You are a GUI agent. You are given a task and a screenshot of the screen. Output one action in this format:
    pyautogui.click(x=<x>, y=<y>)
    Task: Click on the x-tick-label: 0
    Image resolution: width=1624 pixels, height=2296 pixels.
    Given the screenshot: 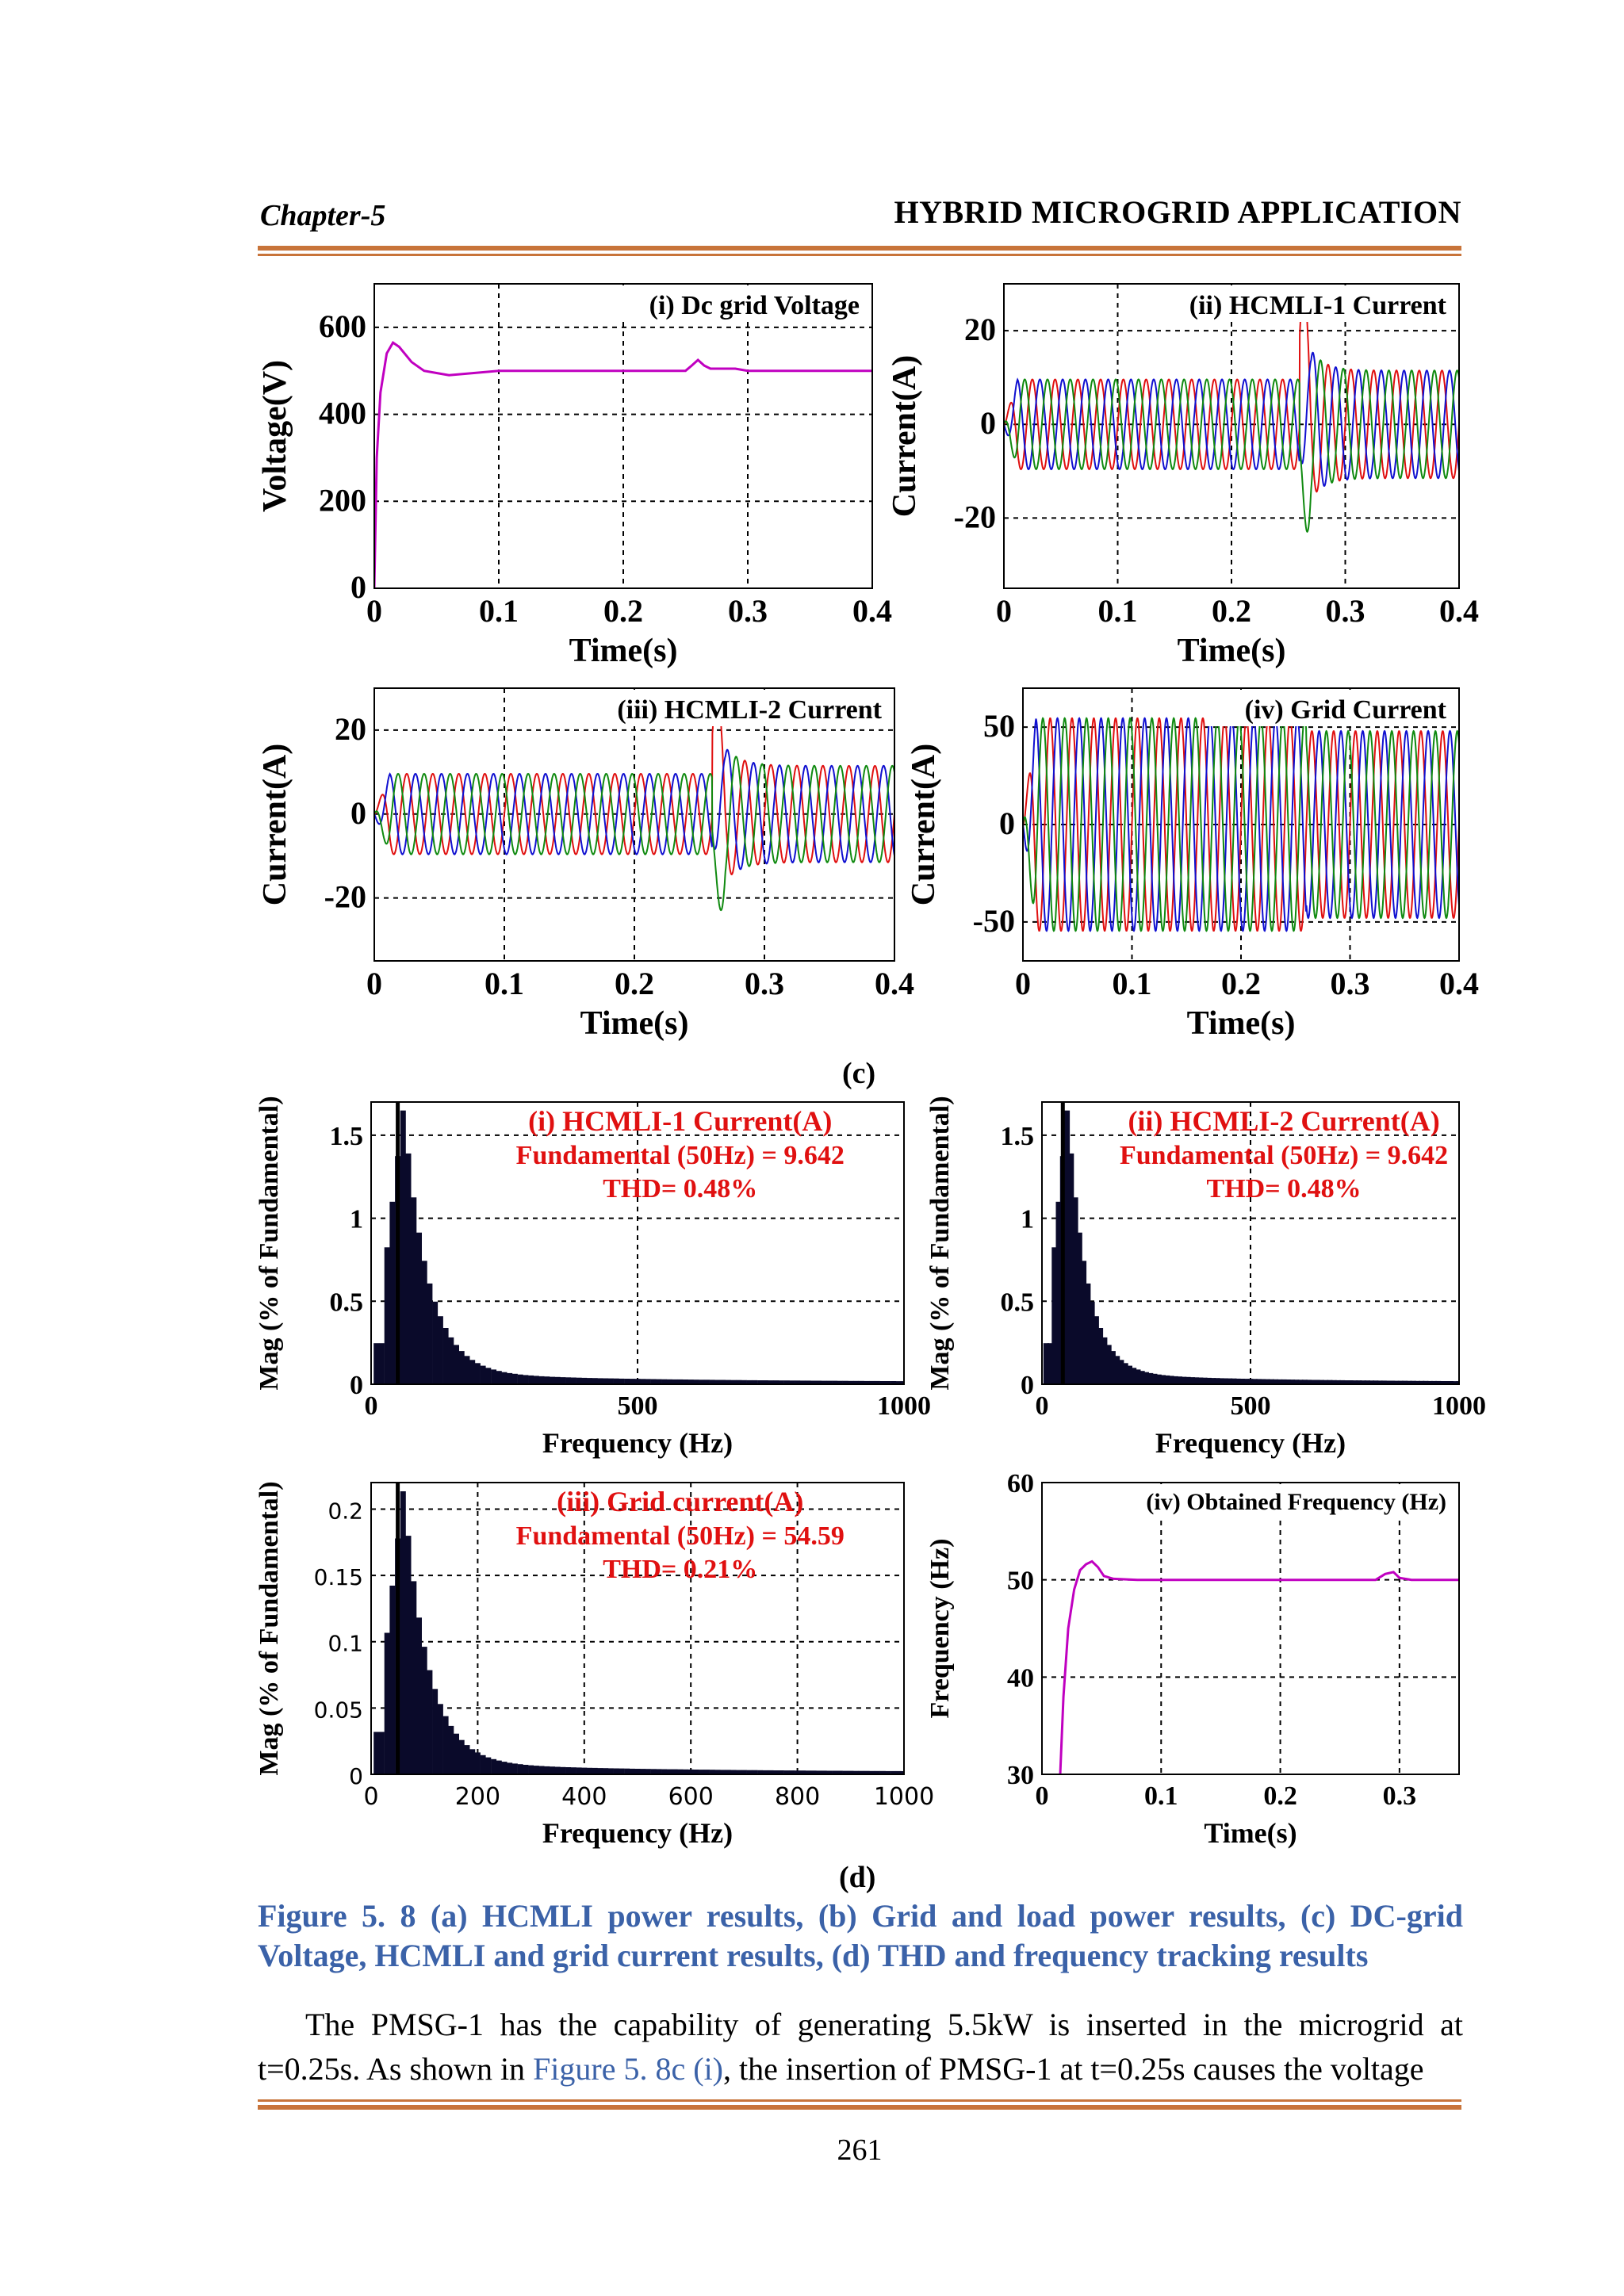 What is the action you would take?
    pyautogui.click(x=1042, y=1406)
    